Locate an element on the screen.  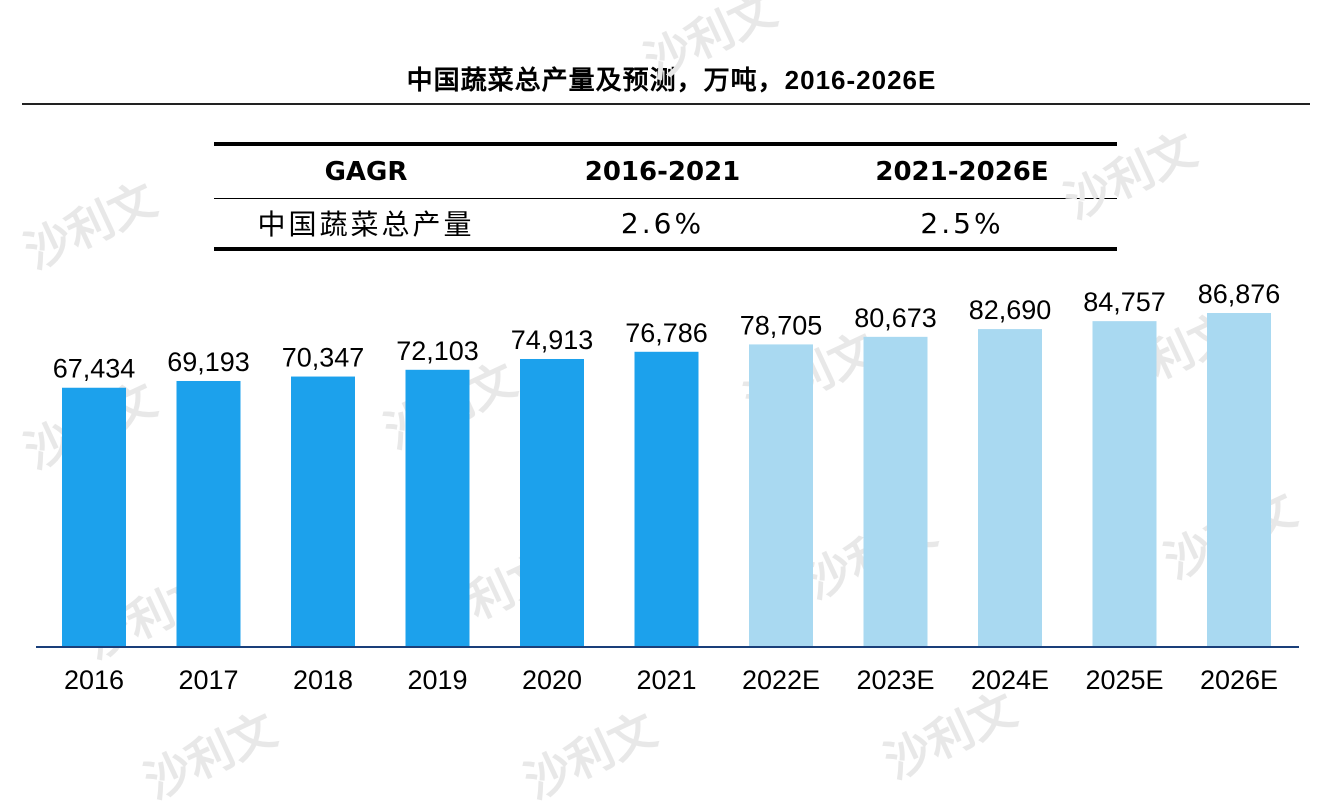
cagr-header-row: GAGR 2016-2021 2021-2026E is located at coordinates (665, 171).